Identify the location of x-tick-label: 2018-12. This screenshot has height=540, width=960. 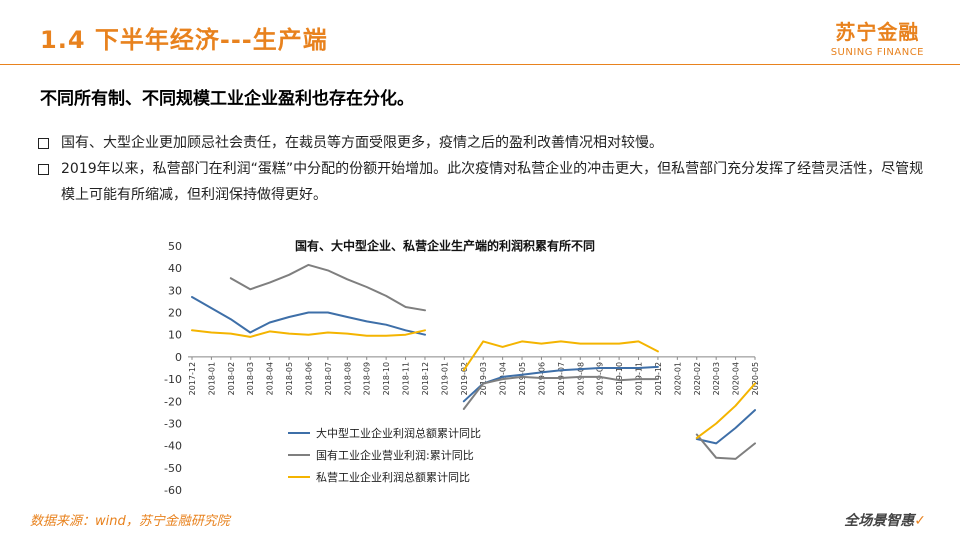
(425, 378).